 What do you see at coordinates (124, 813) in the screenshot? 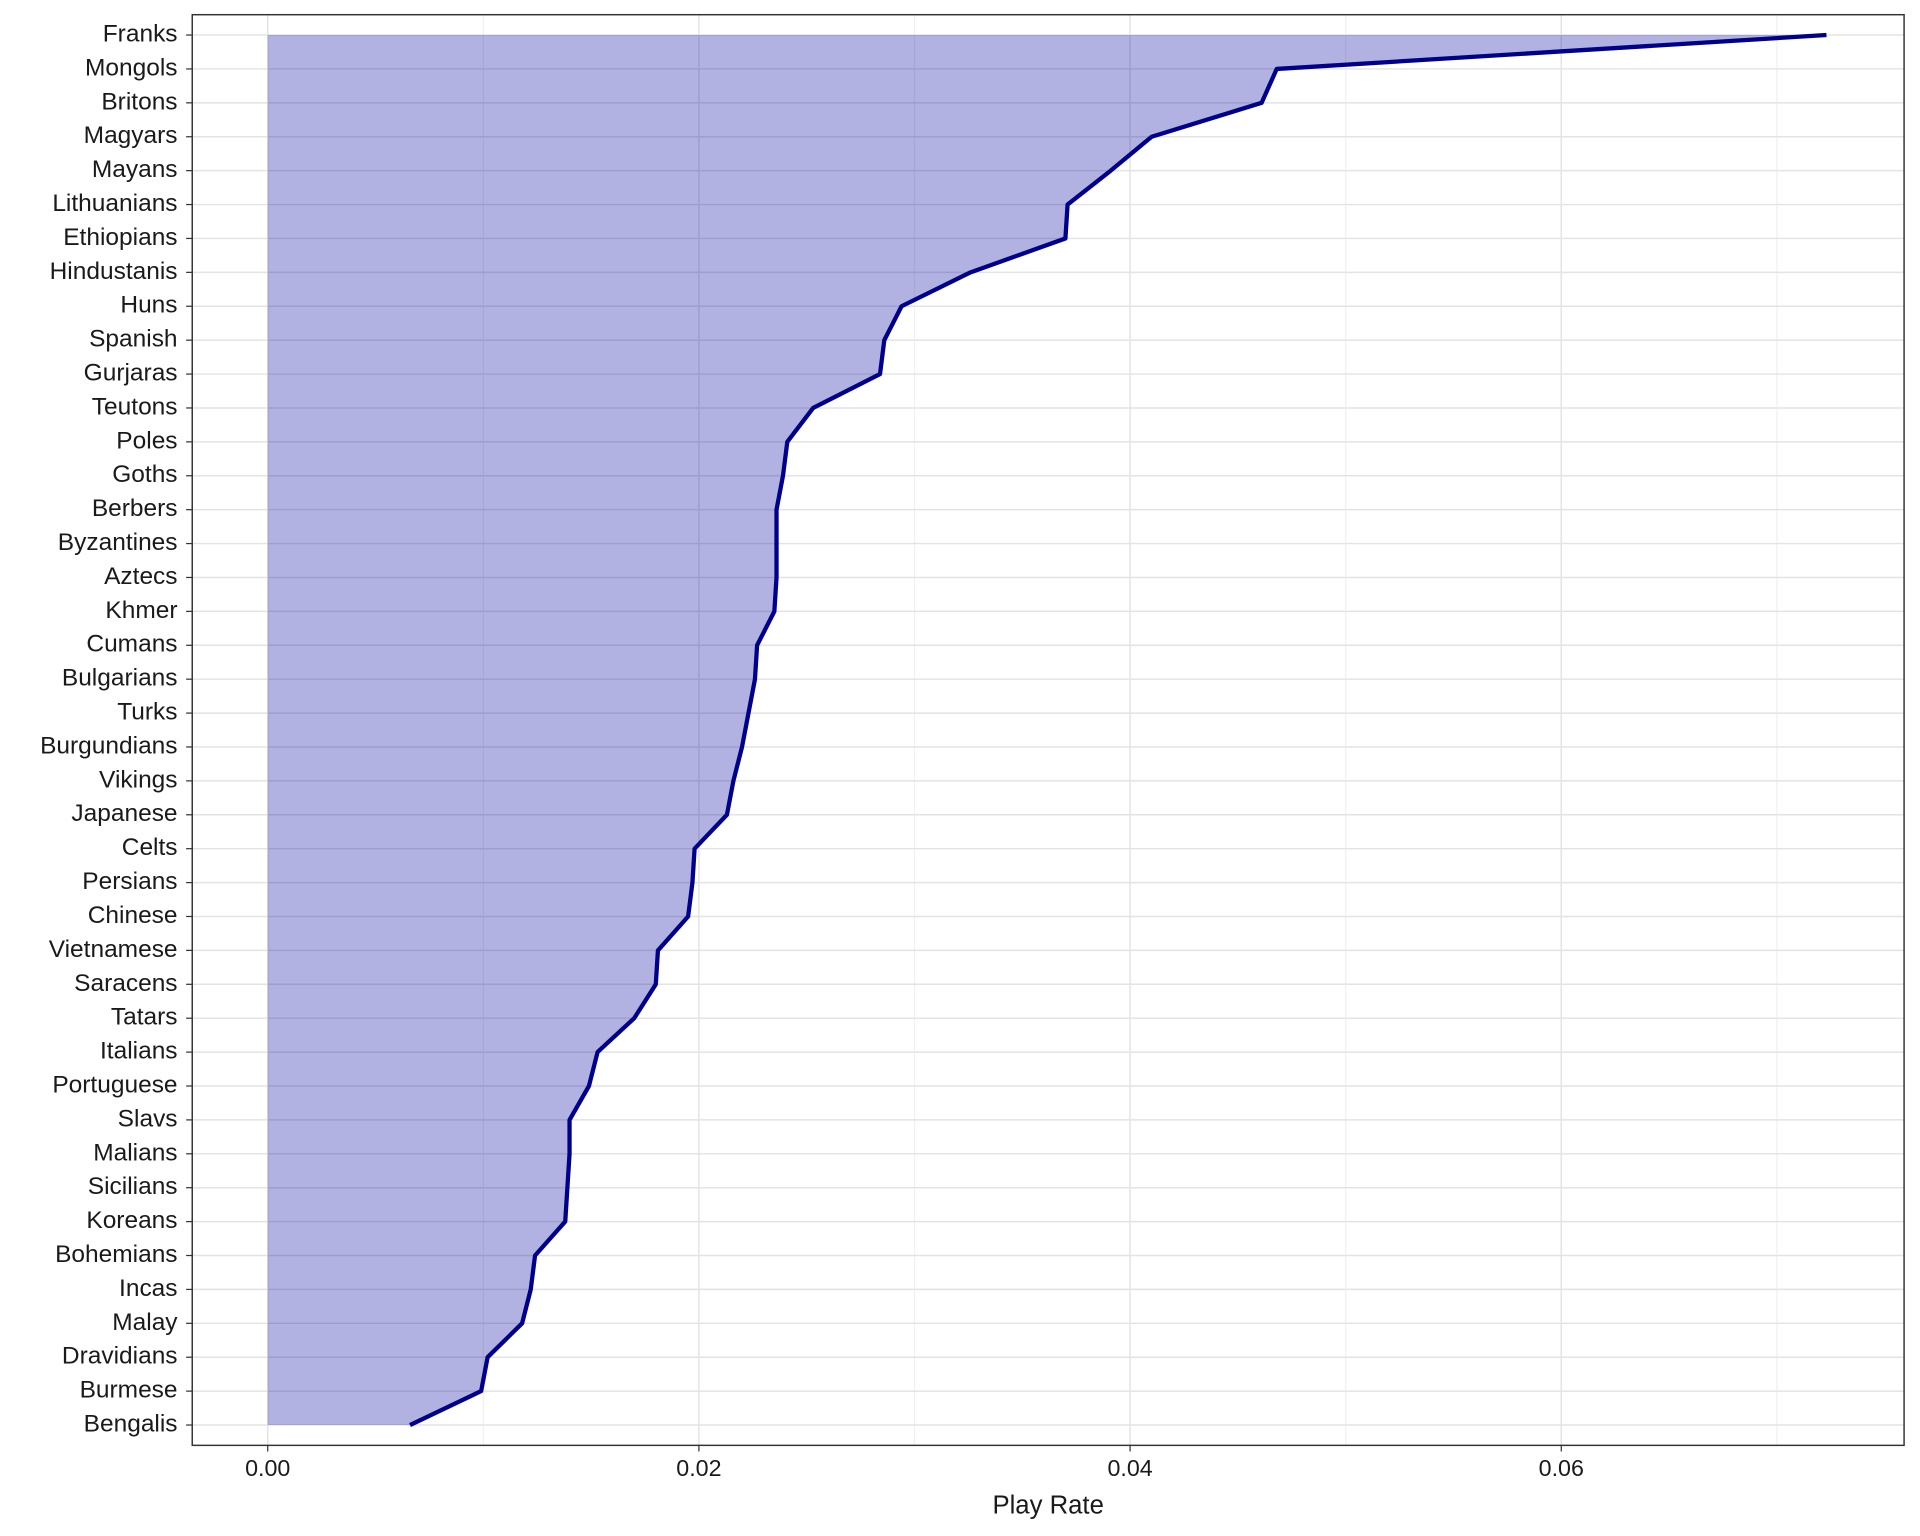
I see `y-tick-label: Japanese` at bounding box center [124, 813].